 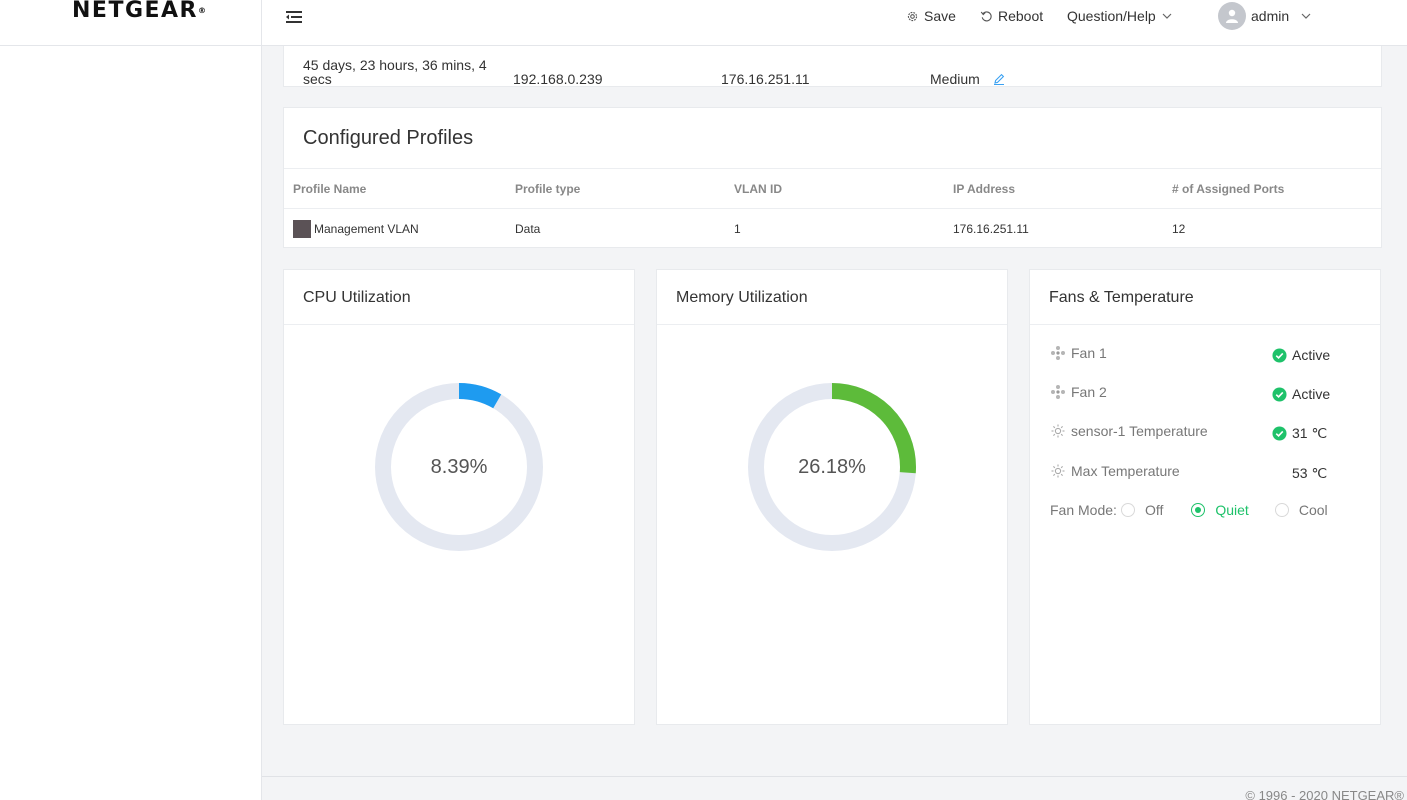 I want to click on user-menu: admin, so click(x=1265, y=16).